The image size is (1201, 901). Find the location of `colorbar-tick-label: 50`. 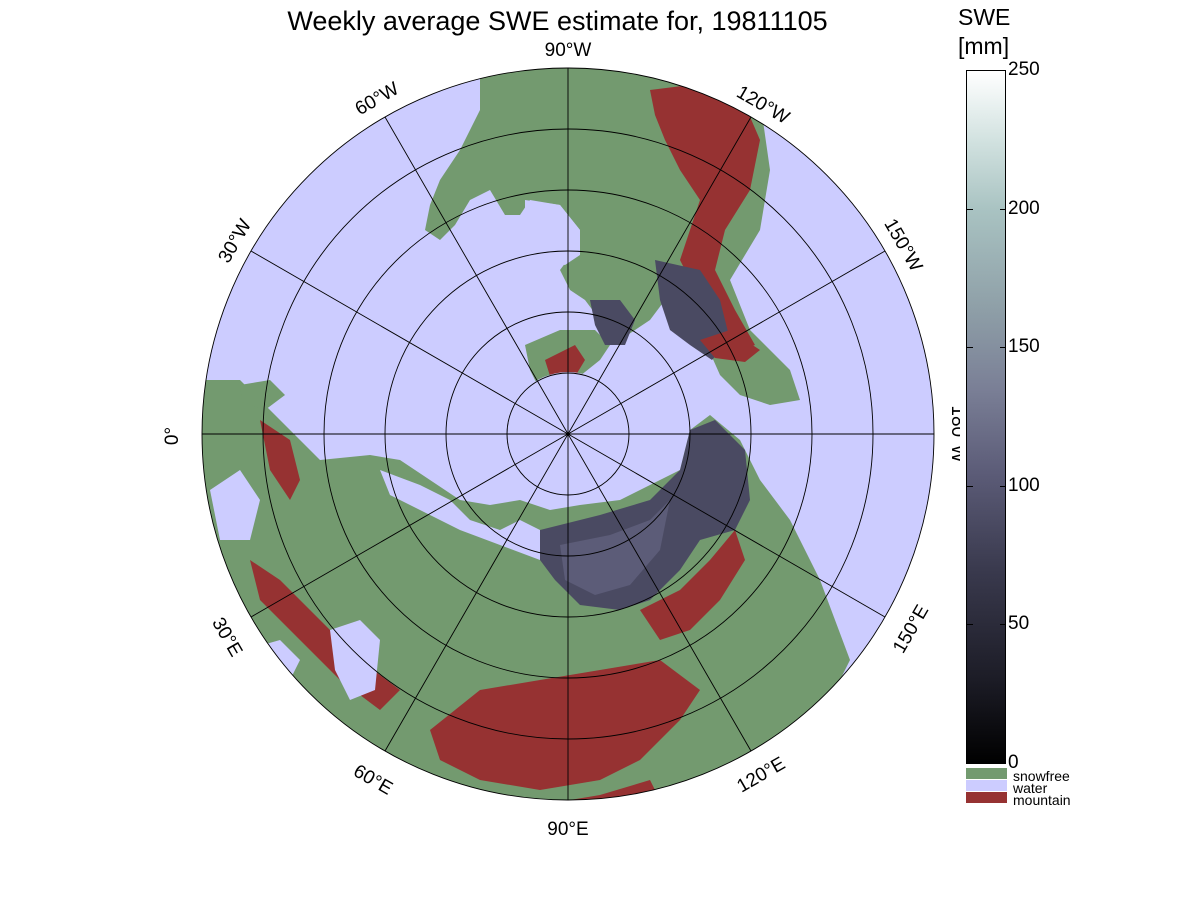

colorbar-tick-label: 50 is located at coordinates (1019, 624).